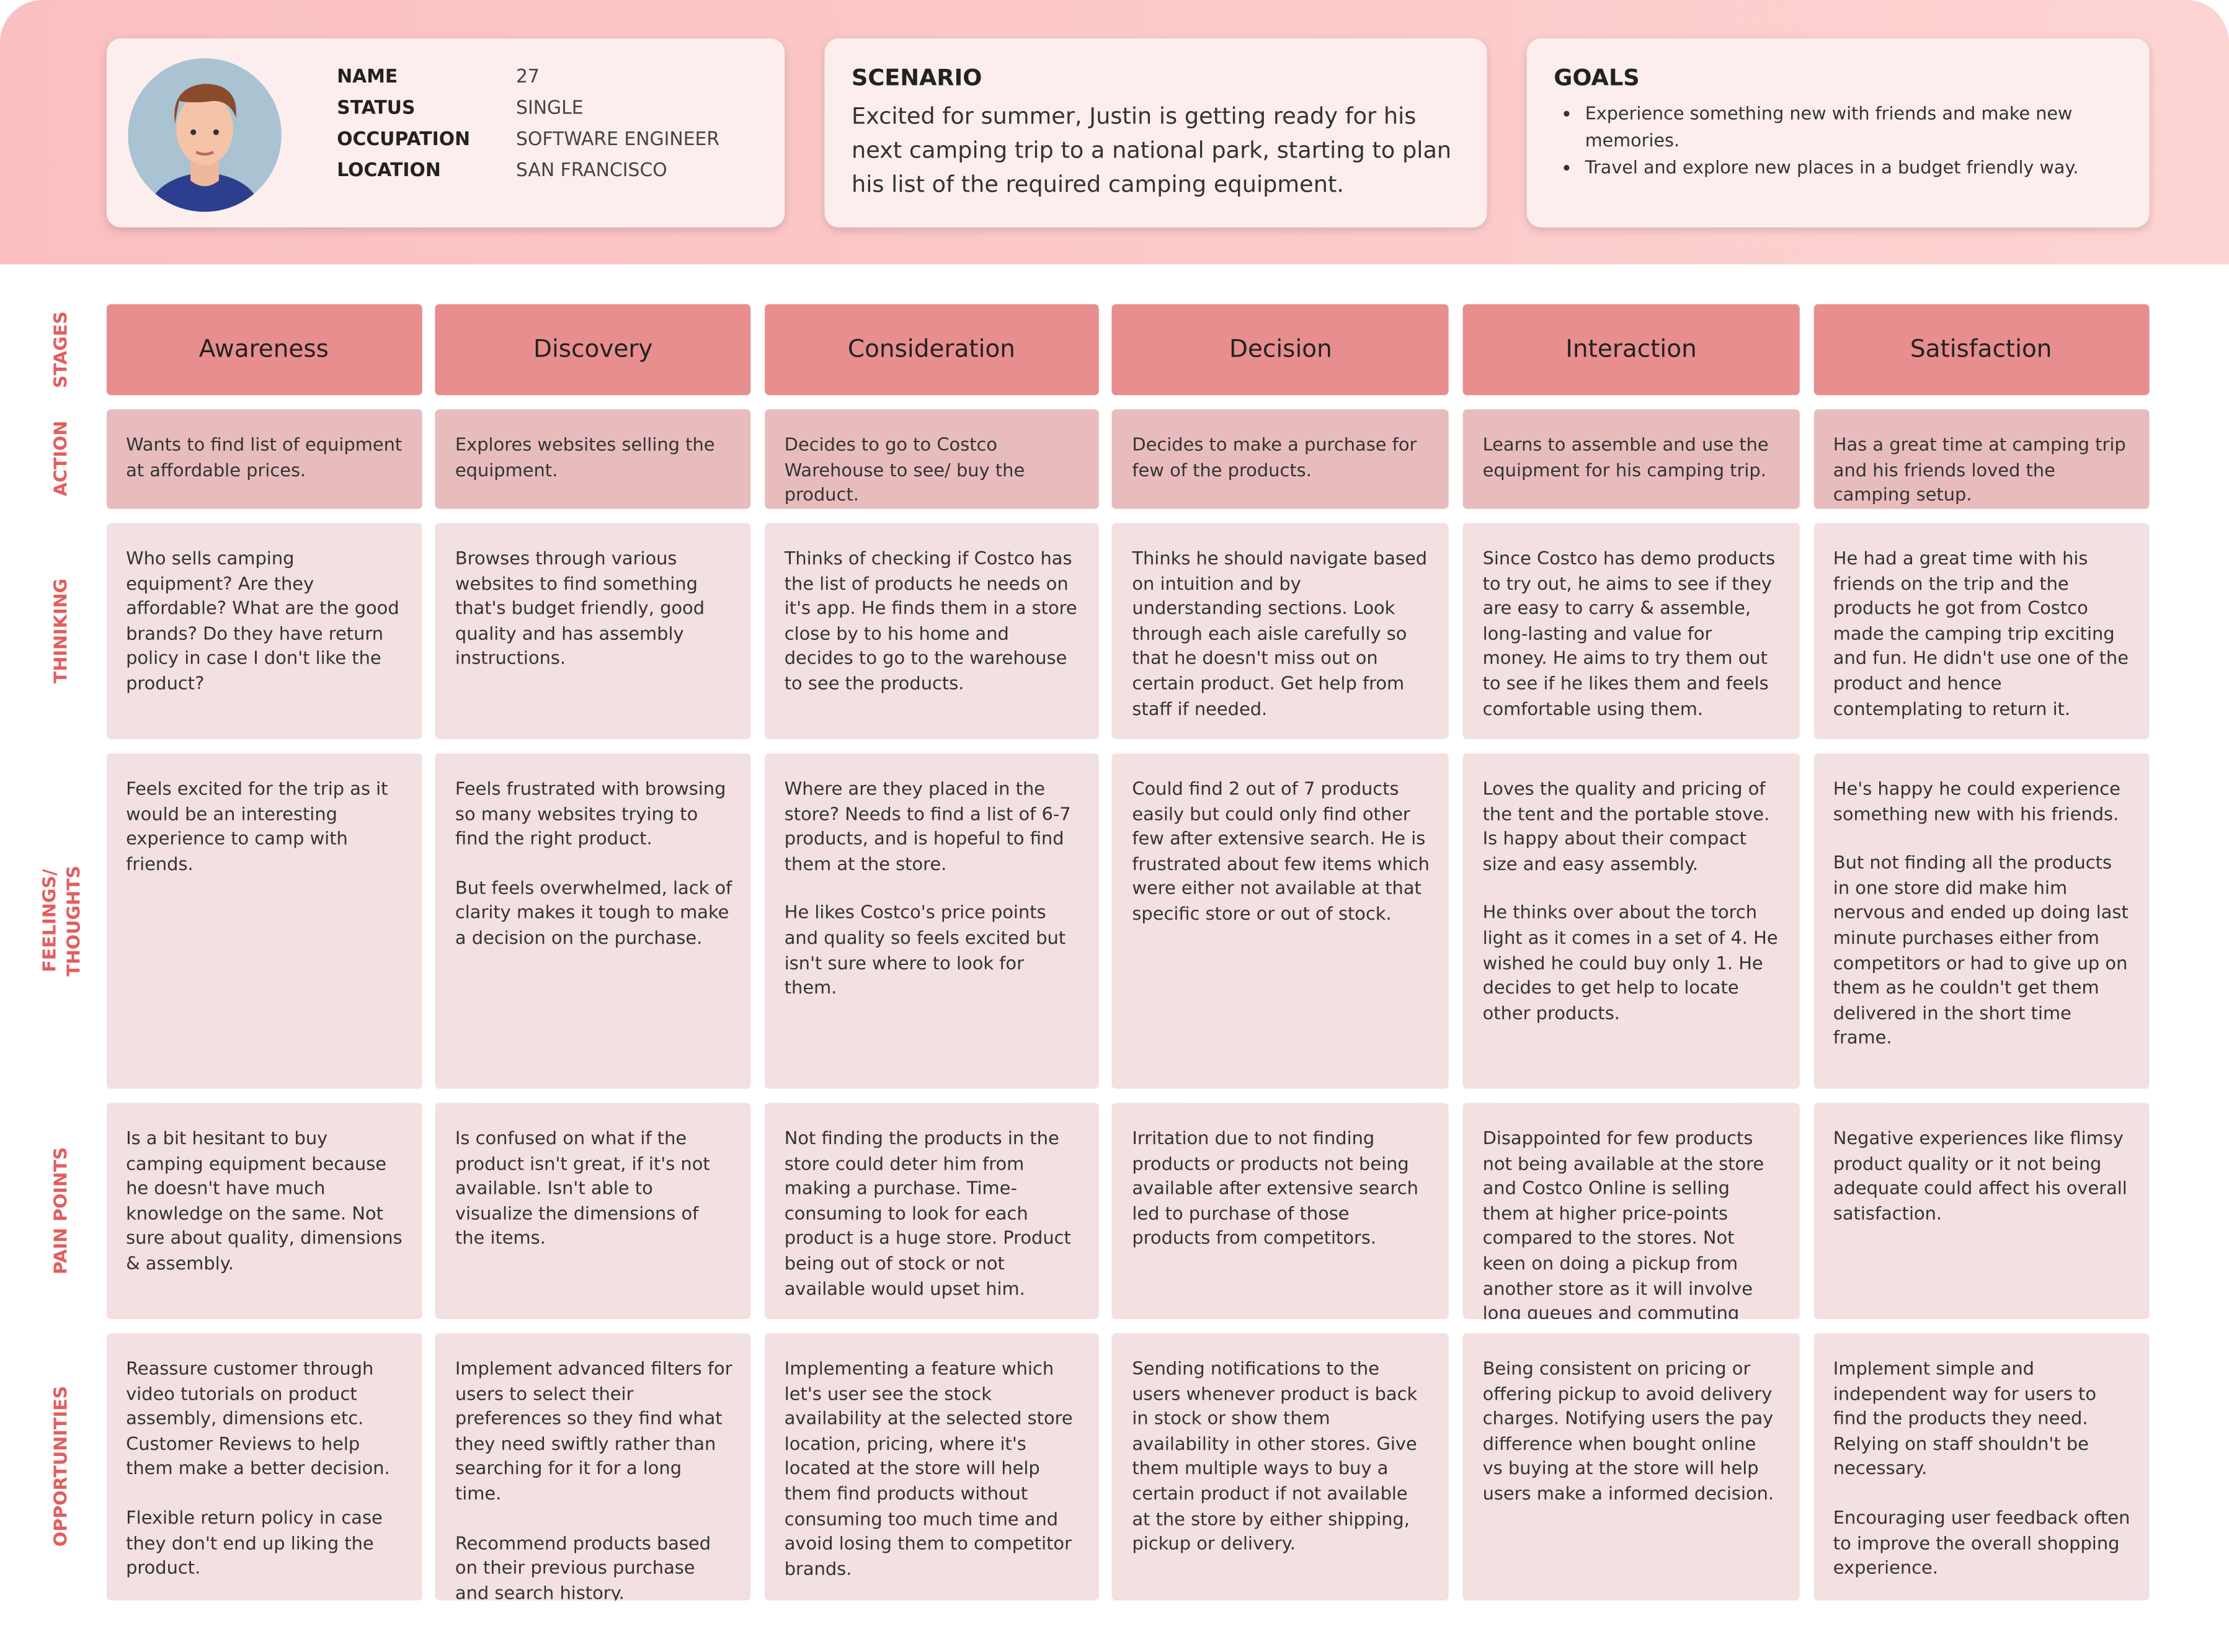  Describe the element at coordinates (205, 135) in the screenshot. I see `avatar` at that location.